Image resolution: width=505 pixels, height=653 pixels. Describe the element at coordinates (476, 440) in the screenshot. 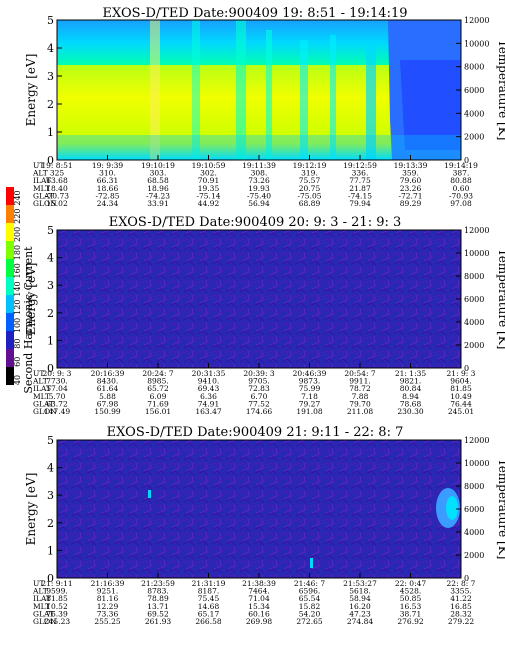

I see `y2-tick-label: 12000` at that location.